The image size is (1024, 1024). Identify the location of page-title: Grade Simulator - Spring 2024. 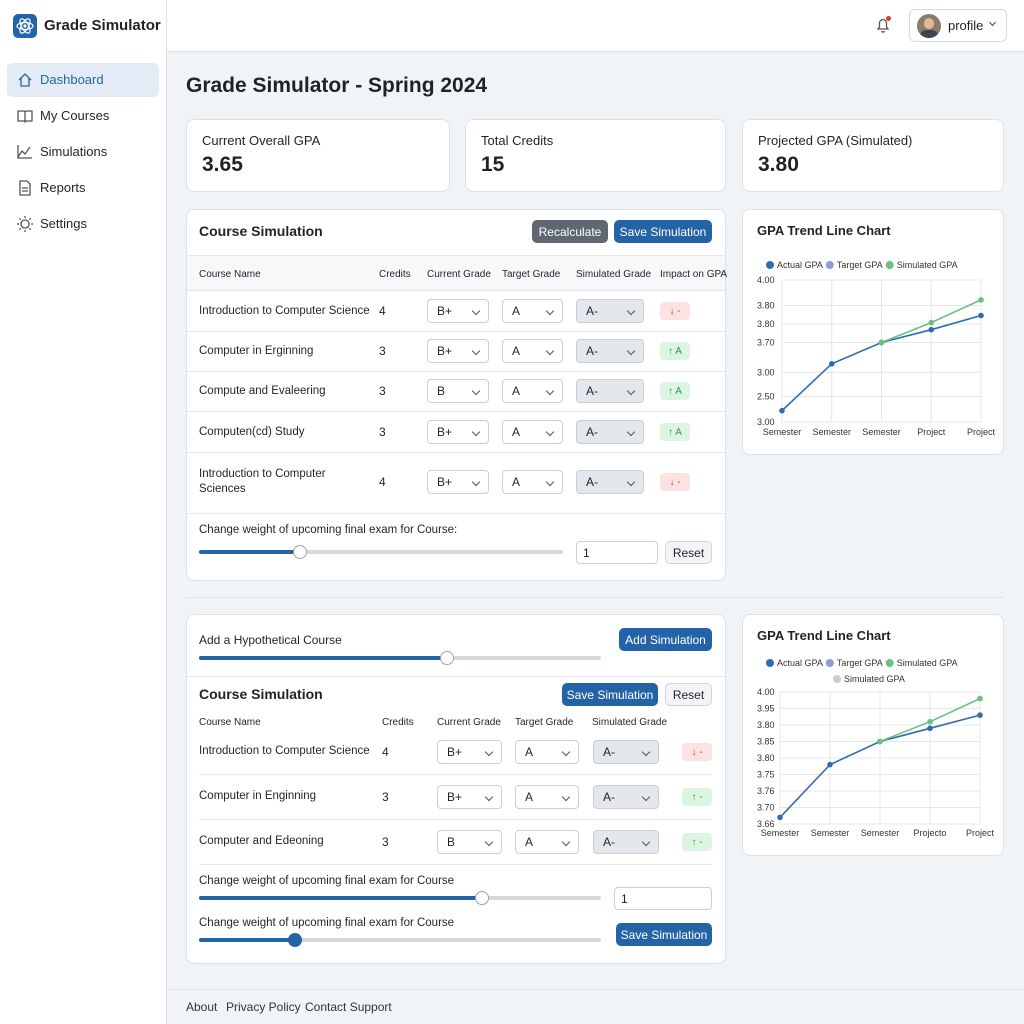
(337, 85).